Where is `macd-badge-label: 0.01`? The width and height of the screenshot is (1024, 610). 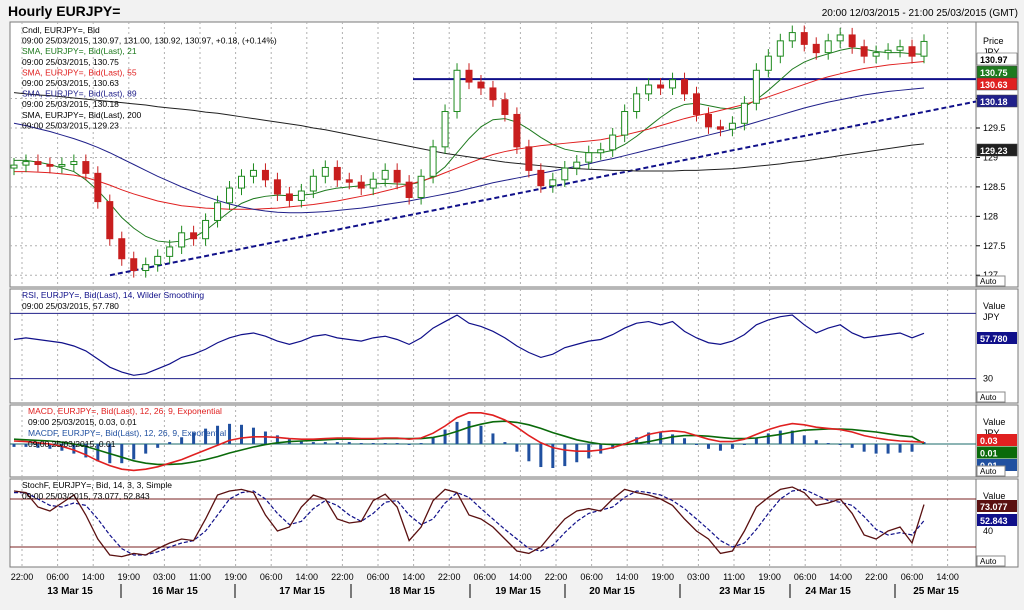 macd-badge-label: 0.01 is located at coordinates (989, 454).